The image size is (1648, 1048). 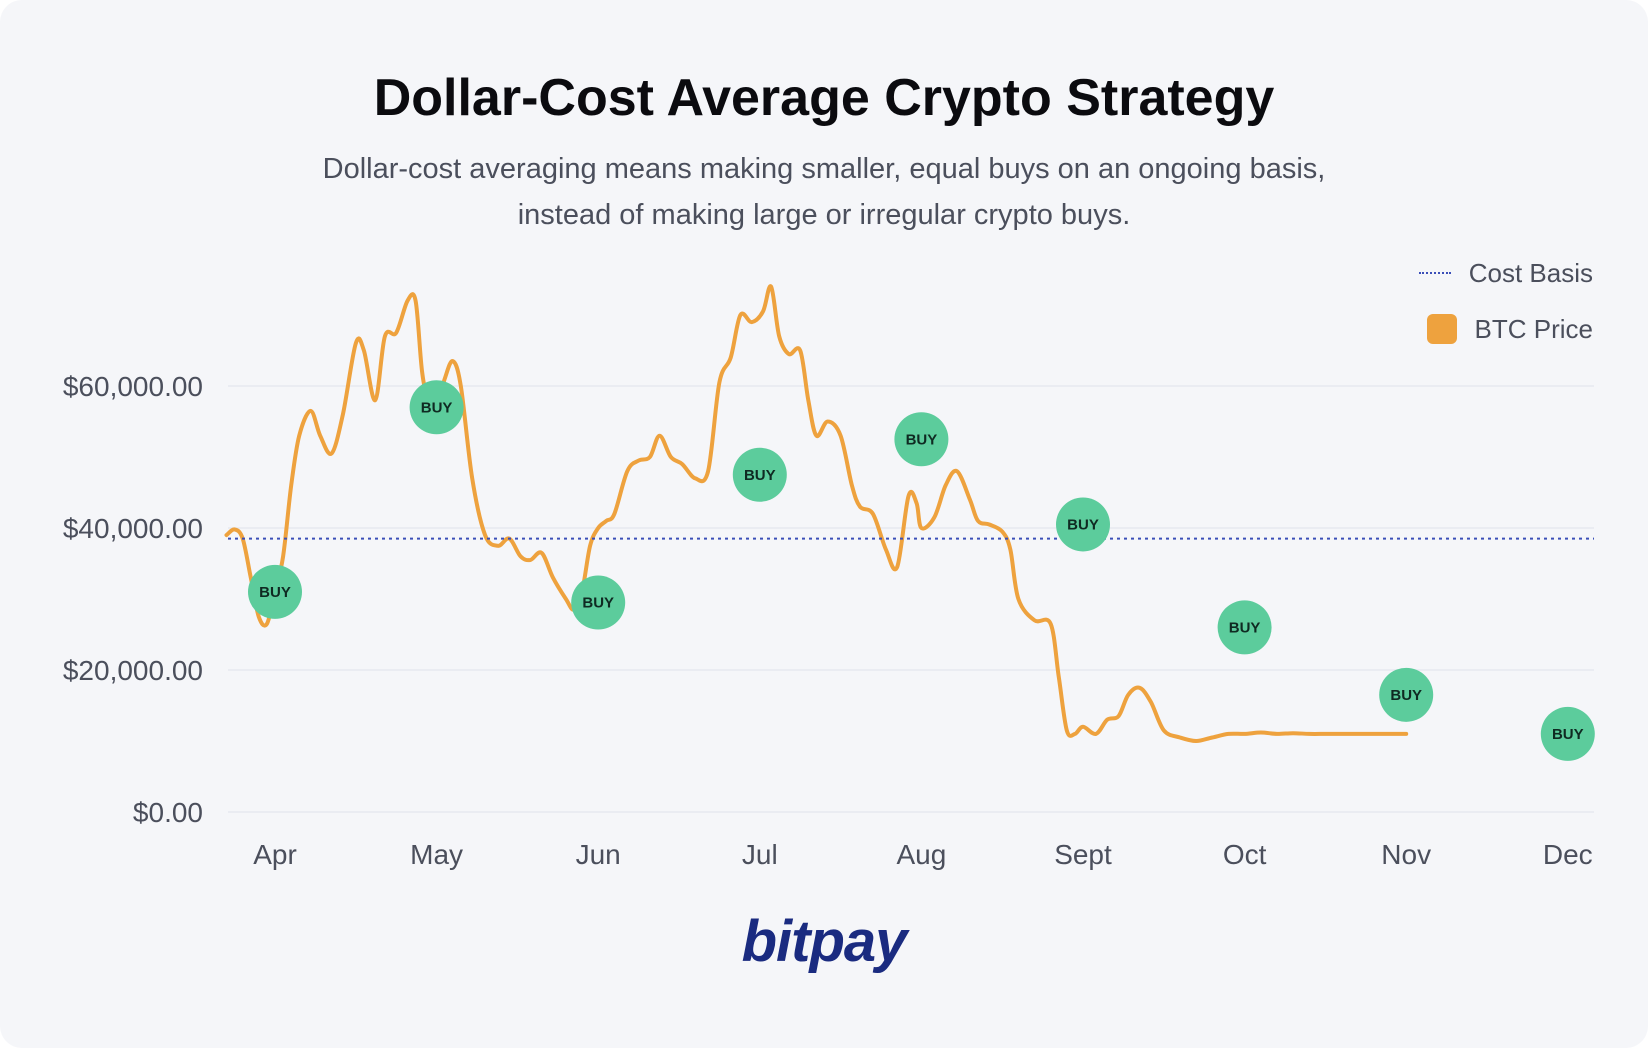 I want to click on y-tick-label: $20,000.00, so click(x=133, y=670).